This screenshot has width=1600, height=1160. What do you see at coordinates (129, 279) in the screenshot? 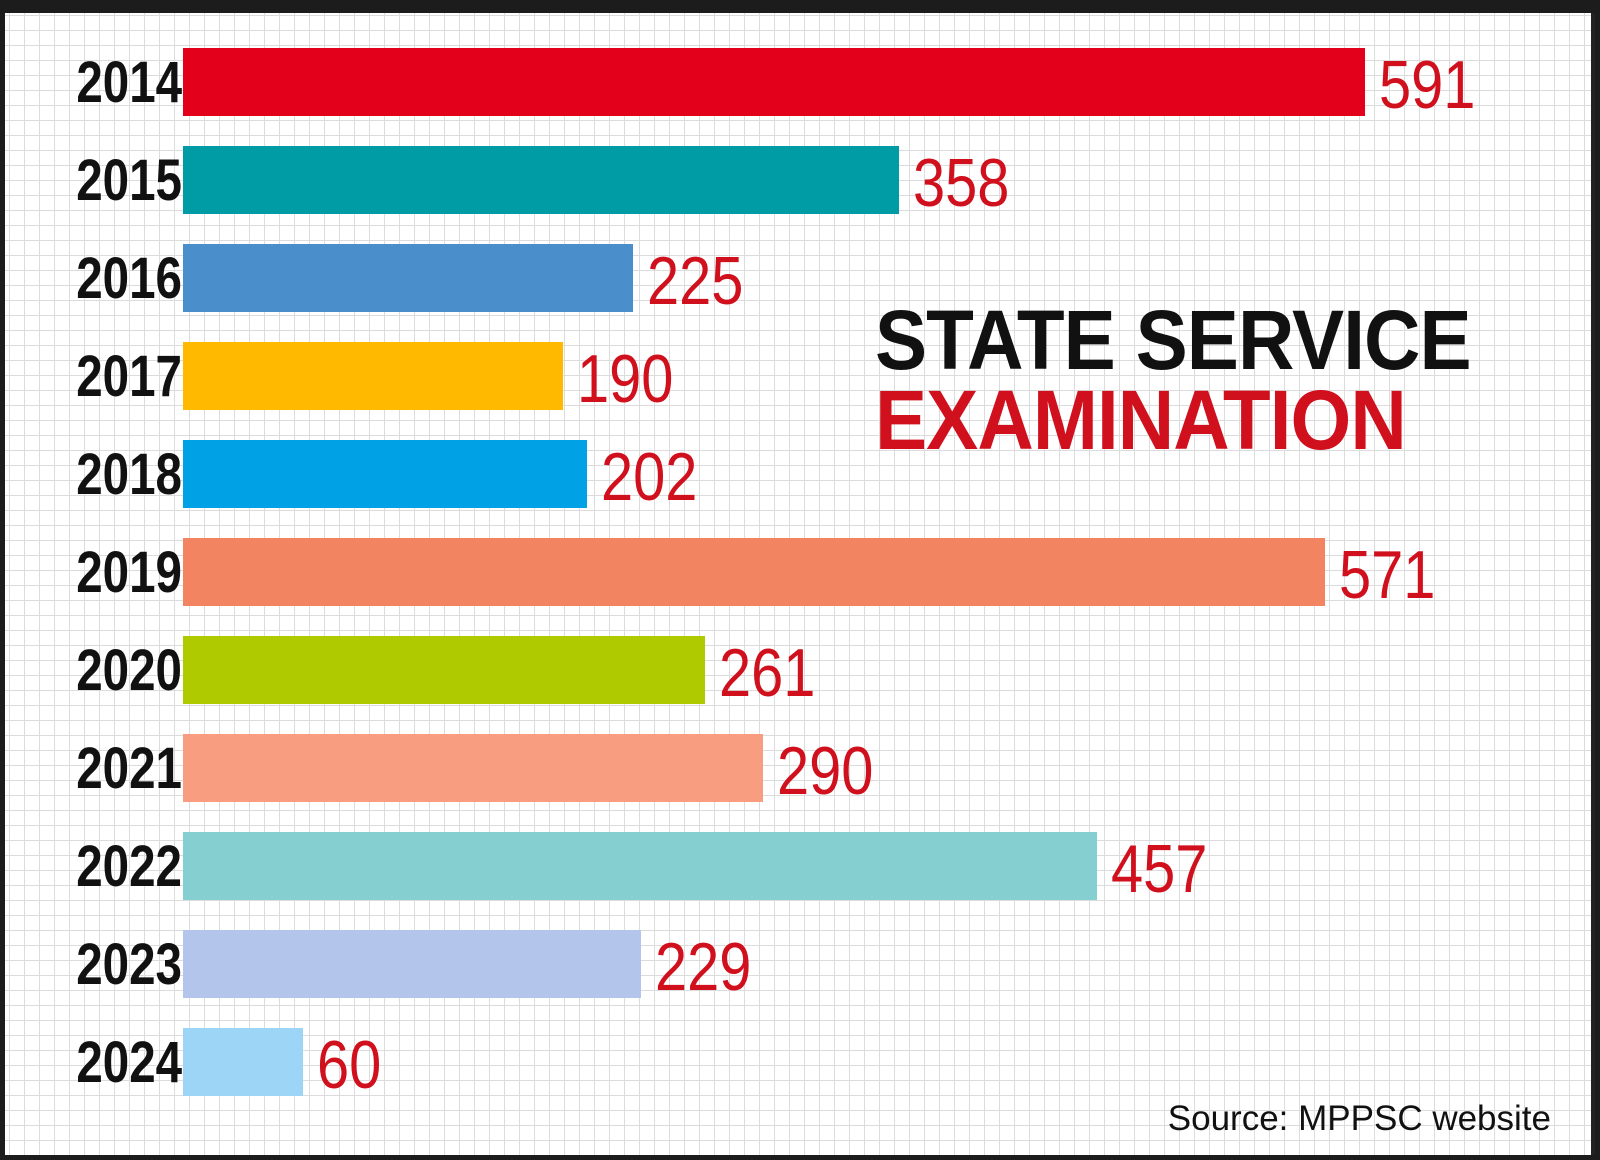
I see `year-label: 2016` at bounding box center [129, 279].